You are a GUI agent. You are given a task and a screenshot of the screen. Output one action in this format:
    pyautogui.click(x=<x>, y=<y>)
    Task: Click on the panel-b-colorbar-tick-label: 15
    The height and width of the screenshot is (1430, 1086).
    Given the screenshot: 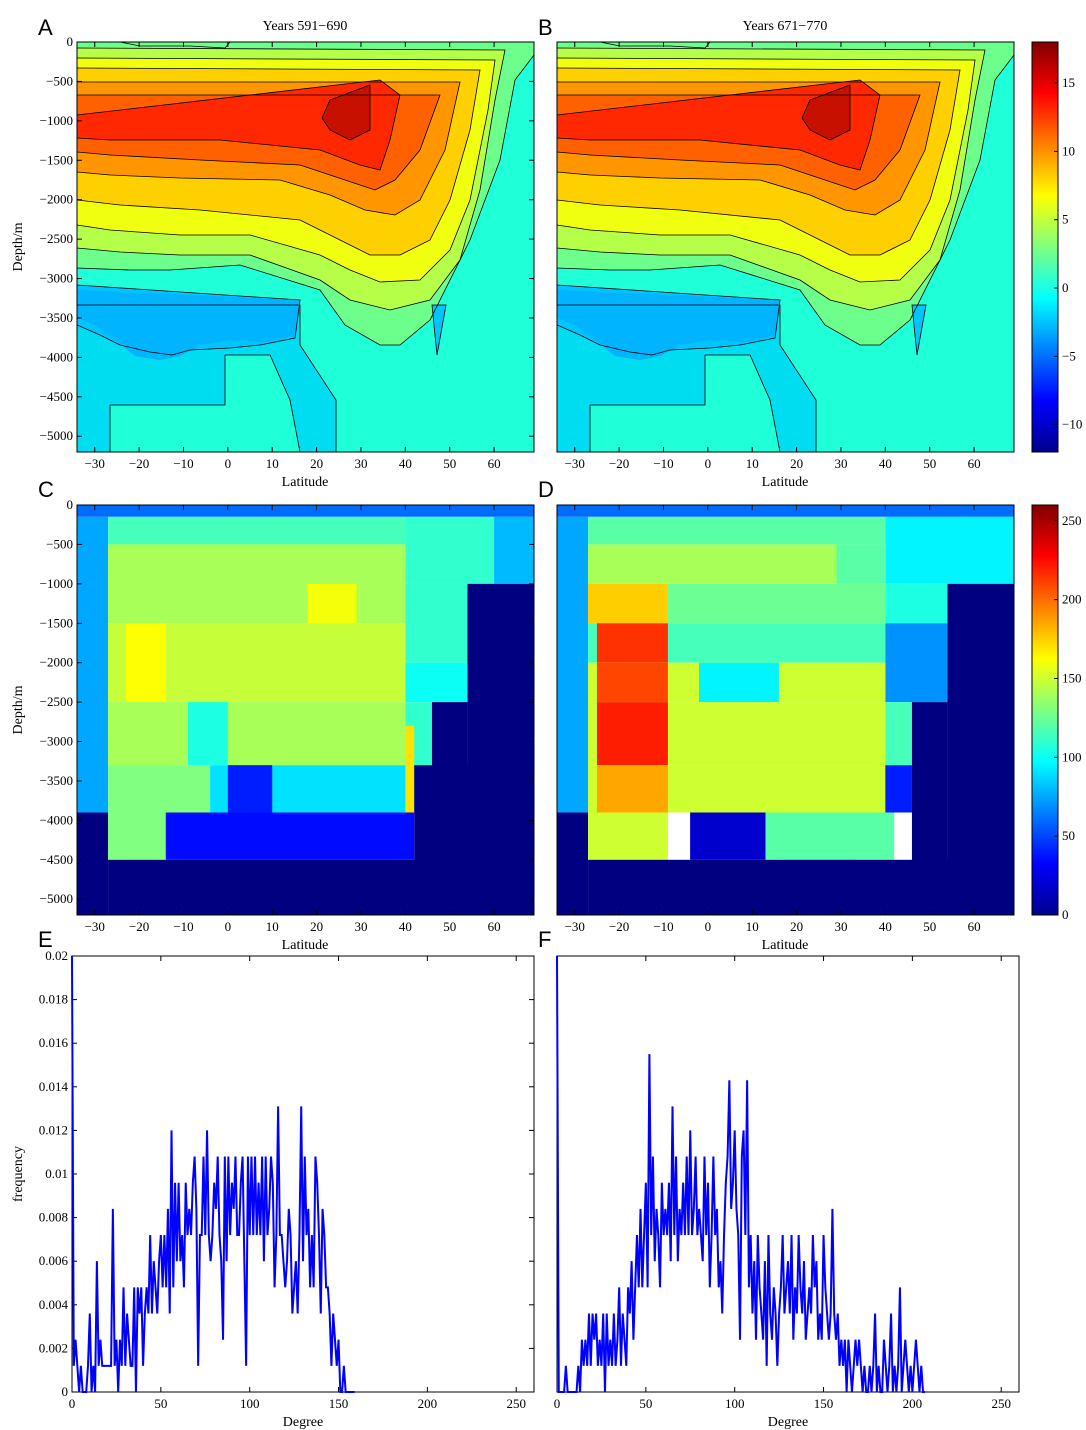 What is the action you would take?
    pyautogui.click(x=1068, y=82)
    